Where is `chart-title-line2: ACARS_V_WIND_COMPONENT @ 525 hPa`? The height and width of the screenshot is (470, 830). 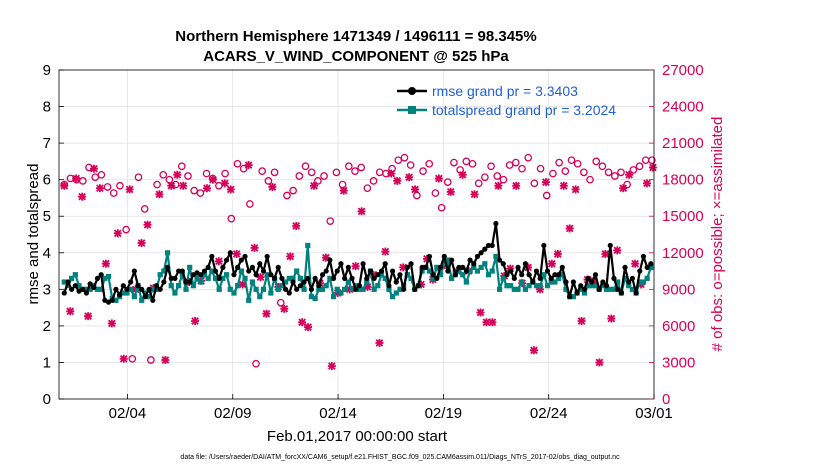 chart-title-line2: ACARS_V_WIND_COMPONENT @ 525 hPa is located at coordinates (356, 56).